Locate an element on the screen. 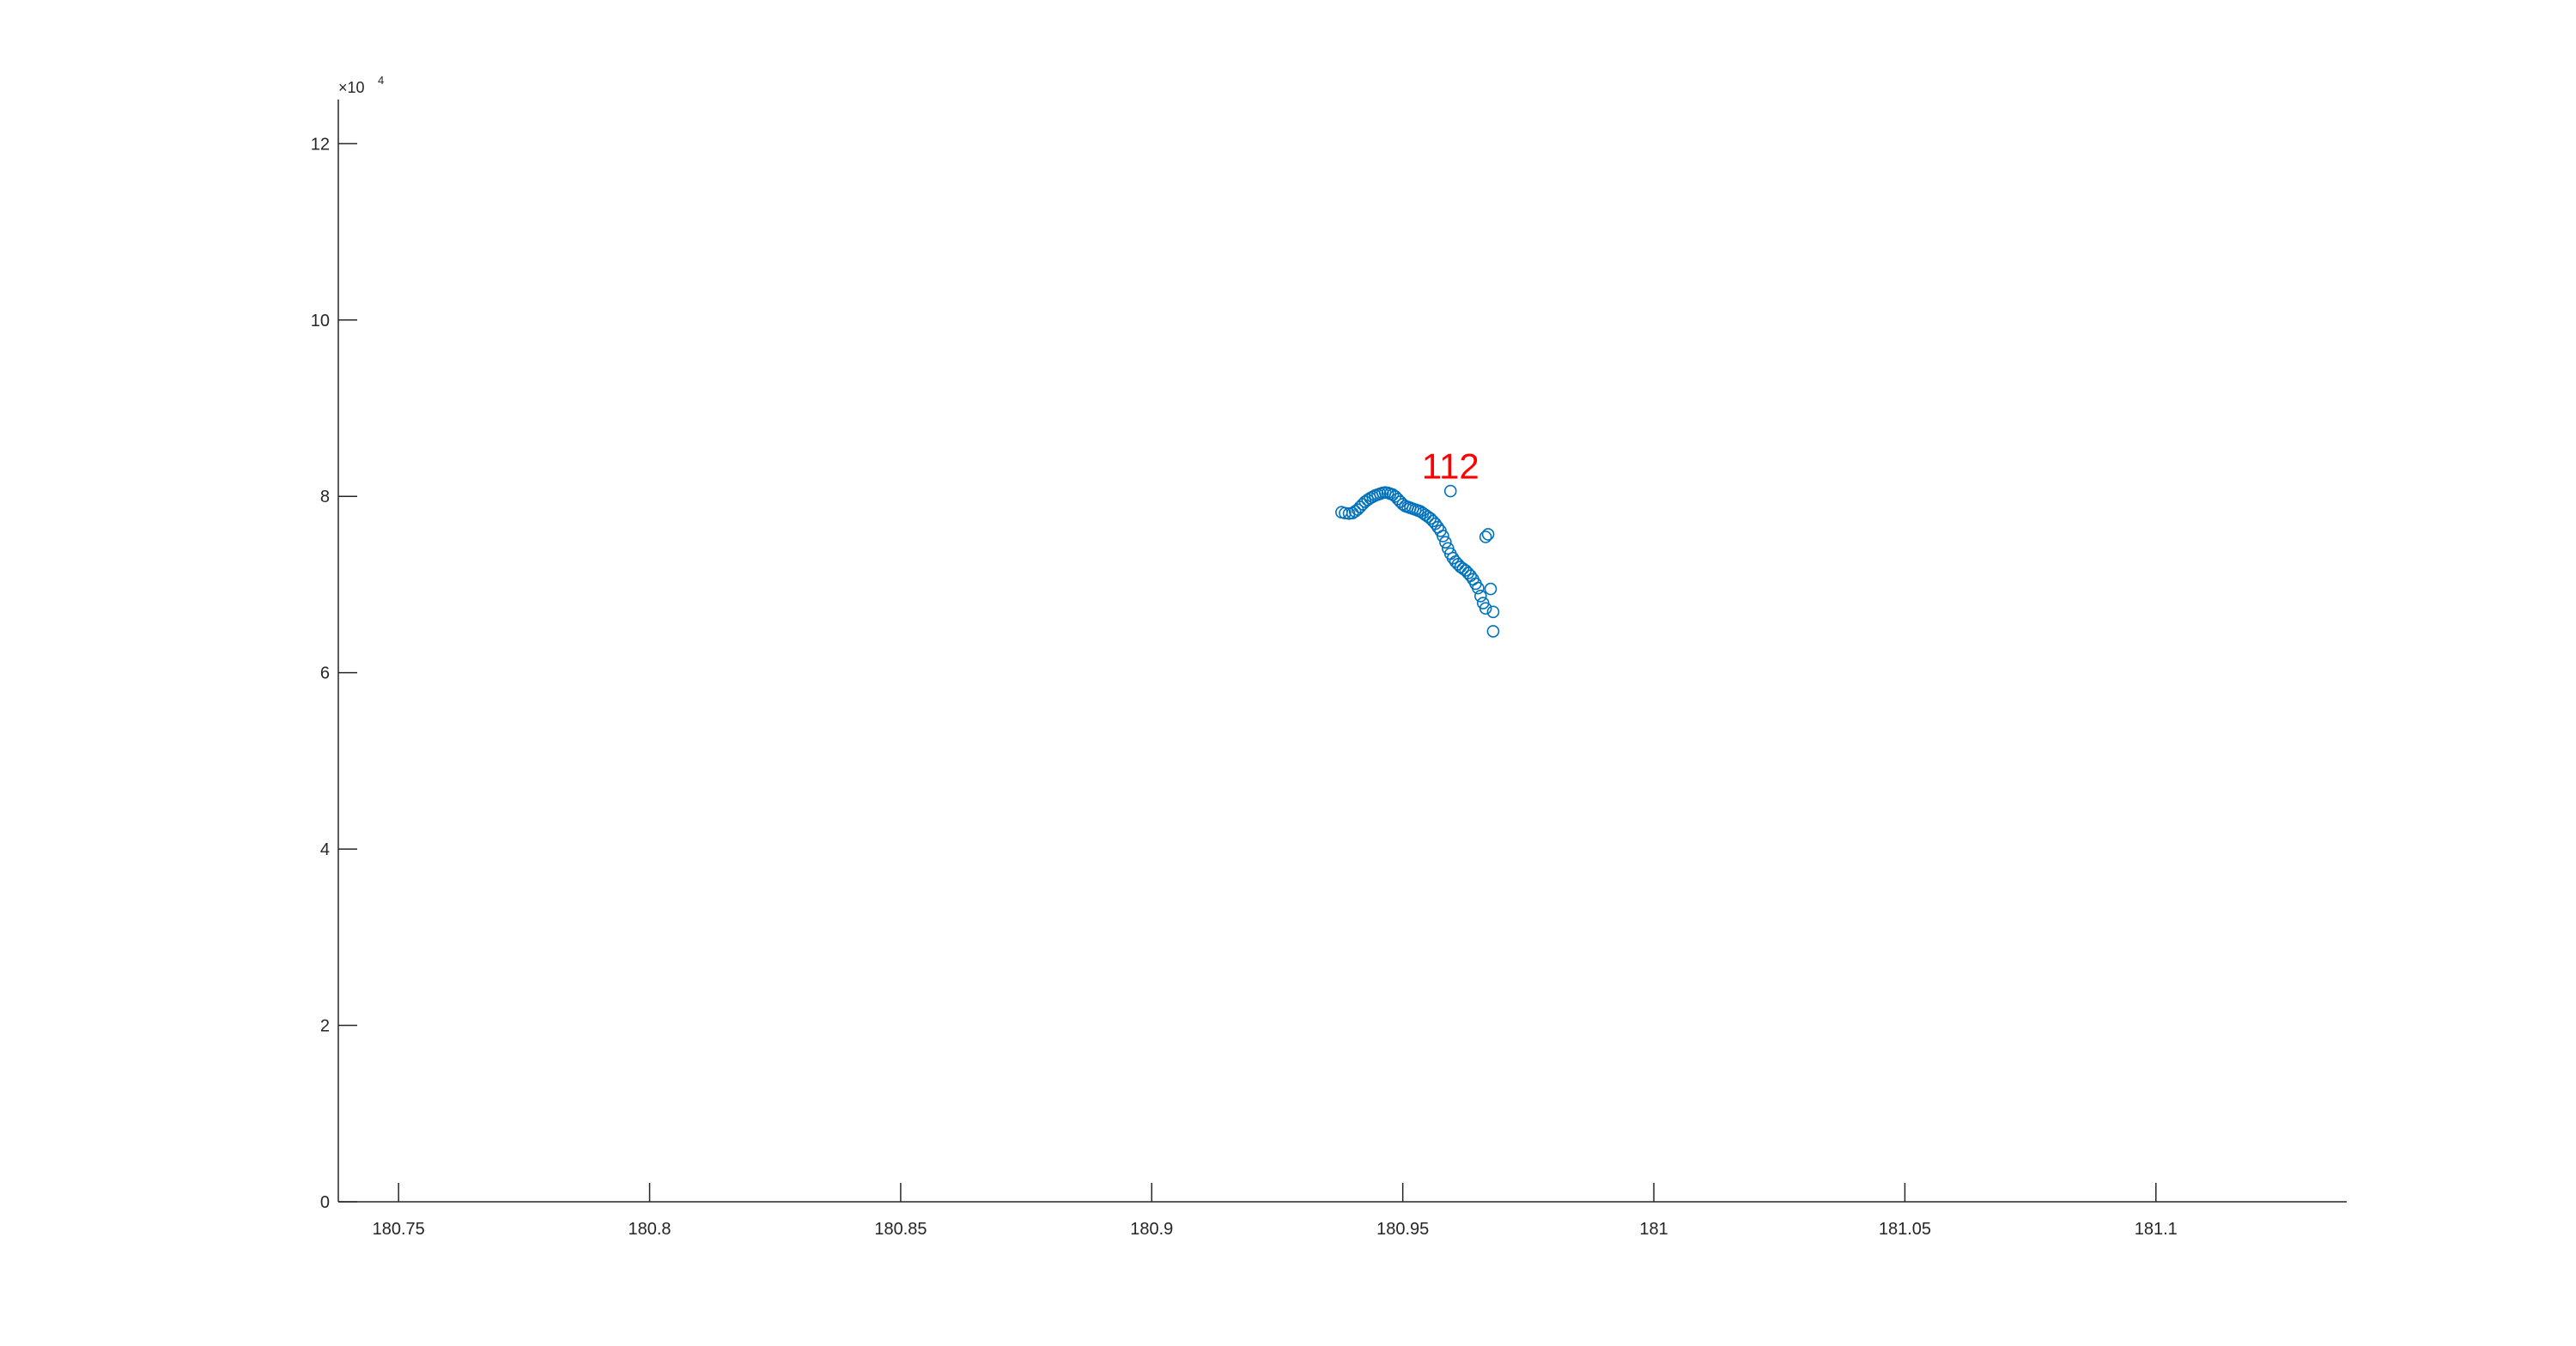 This screenshot has height=1346, width=2576. x-tick-label: 180.85 is located at coordinates (900, 1229).